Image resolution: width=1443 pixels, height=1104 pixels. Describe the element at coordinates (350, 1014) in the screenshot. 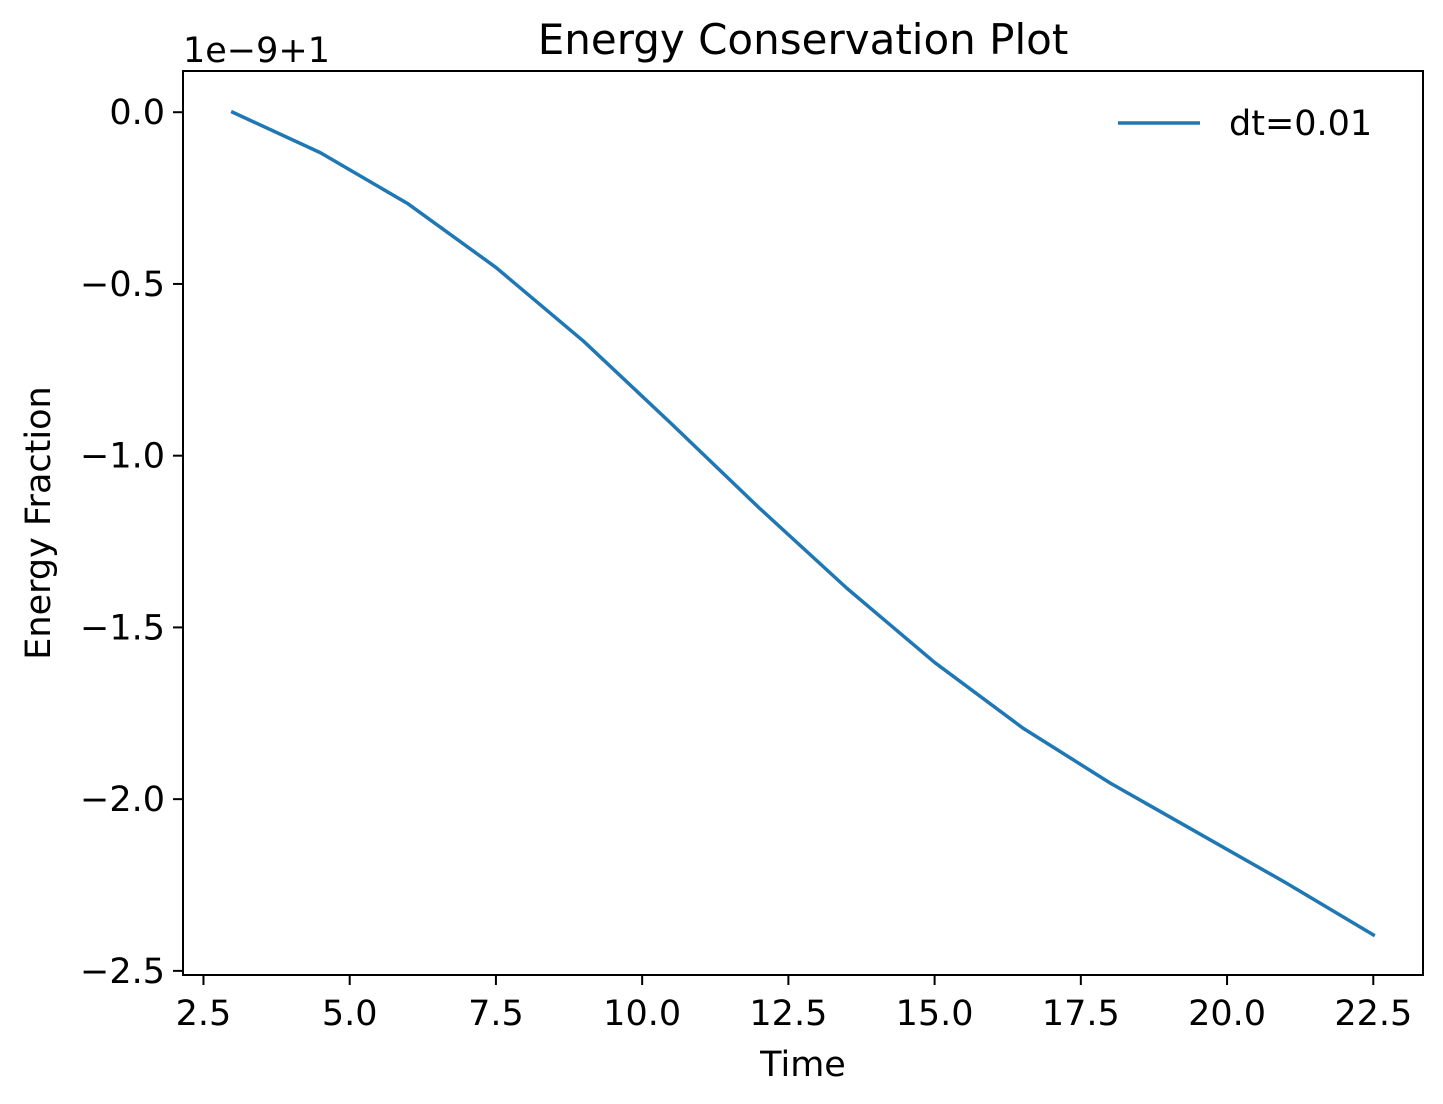

I see `x-tick-label: 5.0` at that location.